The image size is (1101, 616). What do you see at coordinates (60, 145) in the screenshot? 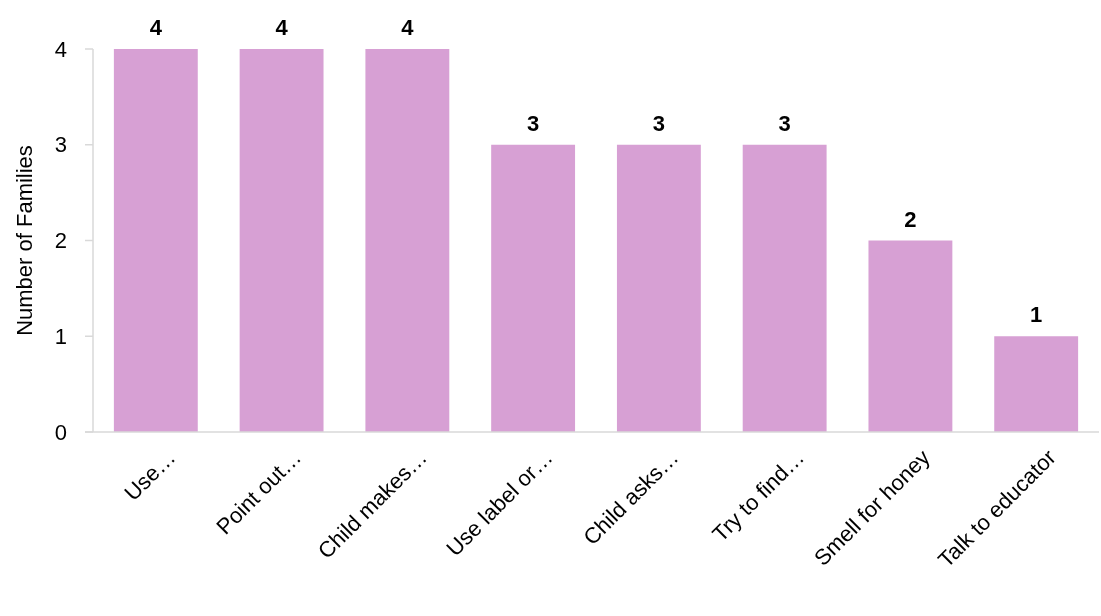
I see `y-tick-label: 3` at bounding box center [60, 145].